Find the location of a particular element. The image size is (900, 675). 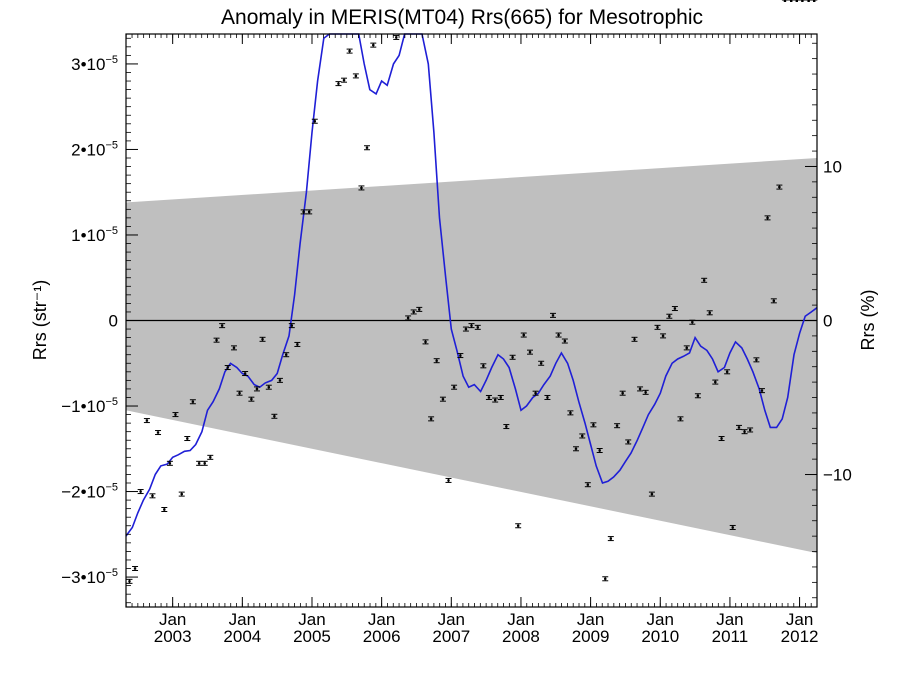

y-right-tick-label: 10 is located at coordinates (832, 166).